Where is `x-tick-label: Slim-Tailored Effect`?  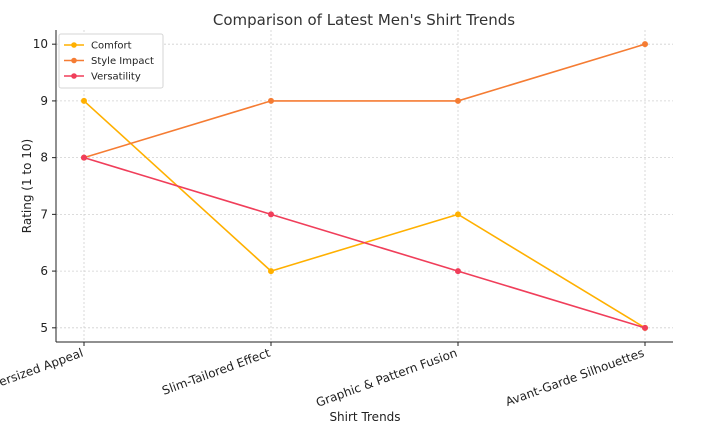
x-tick-label: Slim-Tailored Effect is located at coordinates (216, 372).